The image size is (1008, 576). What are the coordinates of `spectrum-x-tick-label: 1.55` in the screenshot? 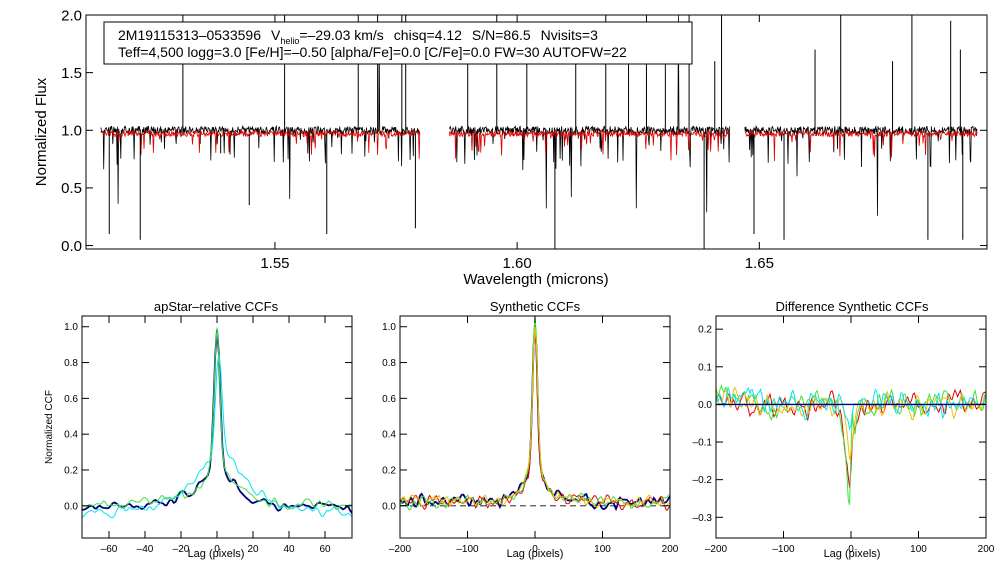 It's located at (274, 263).